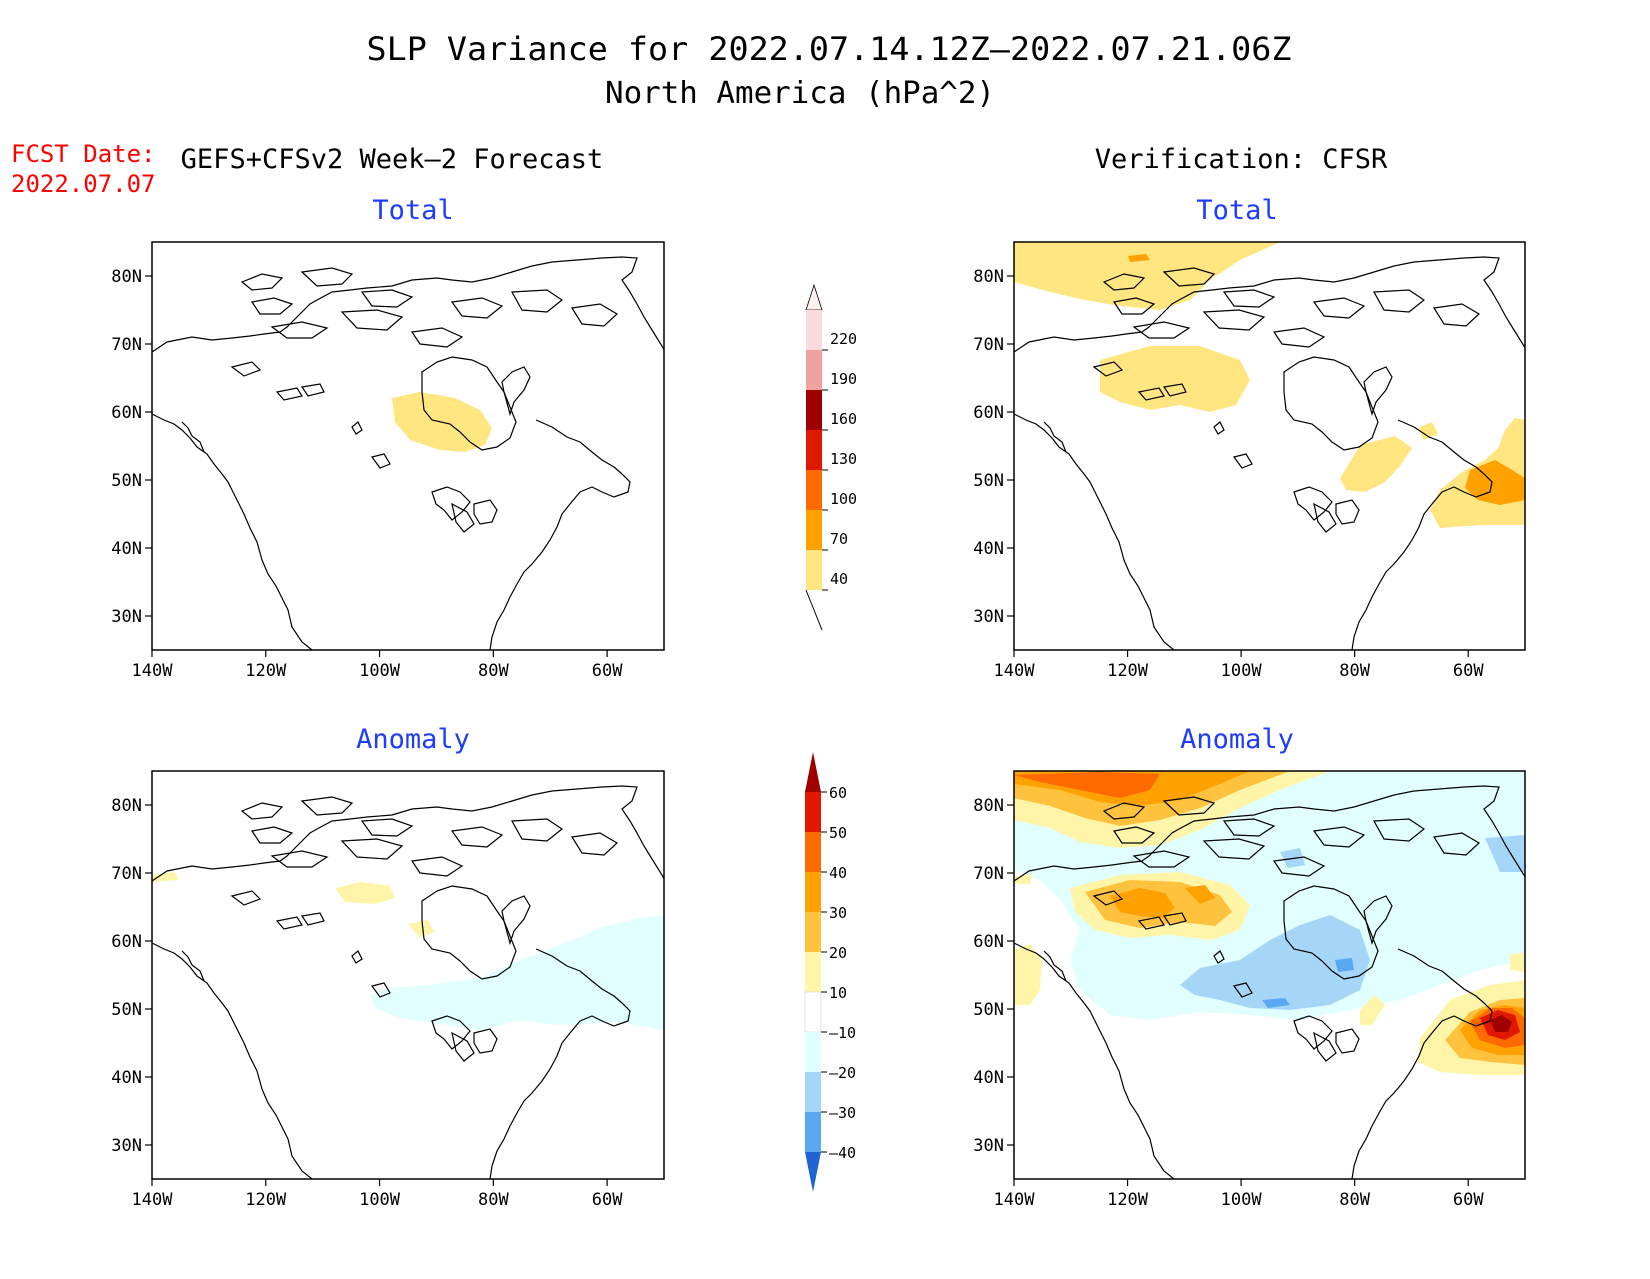  Describe the element at coordinates (126, 413) in the screenshot. I see `lat-label-forecast-total-60N: 60N` at that location.